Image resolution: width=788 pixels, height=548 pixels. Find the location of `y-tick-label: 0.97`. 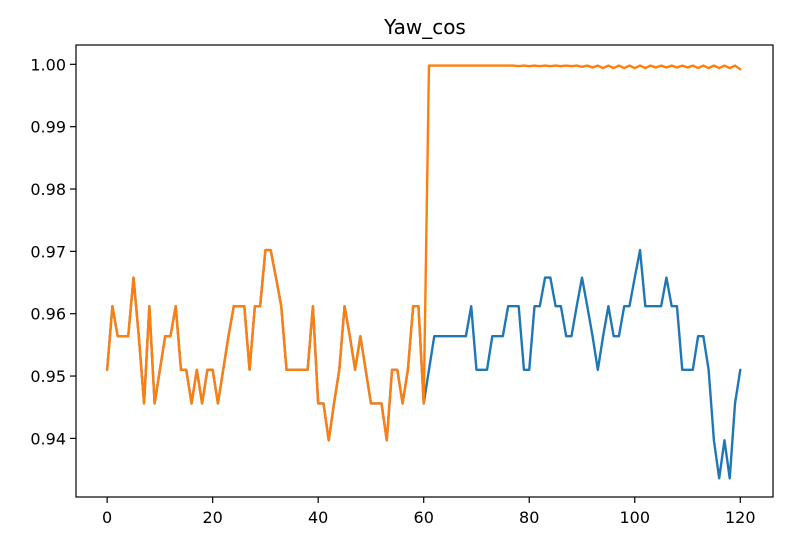

y-tick-label: 0.97 is located at coordinates (48, 251).